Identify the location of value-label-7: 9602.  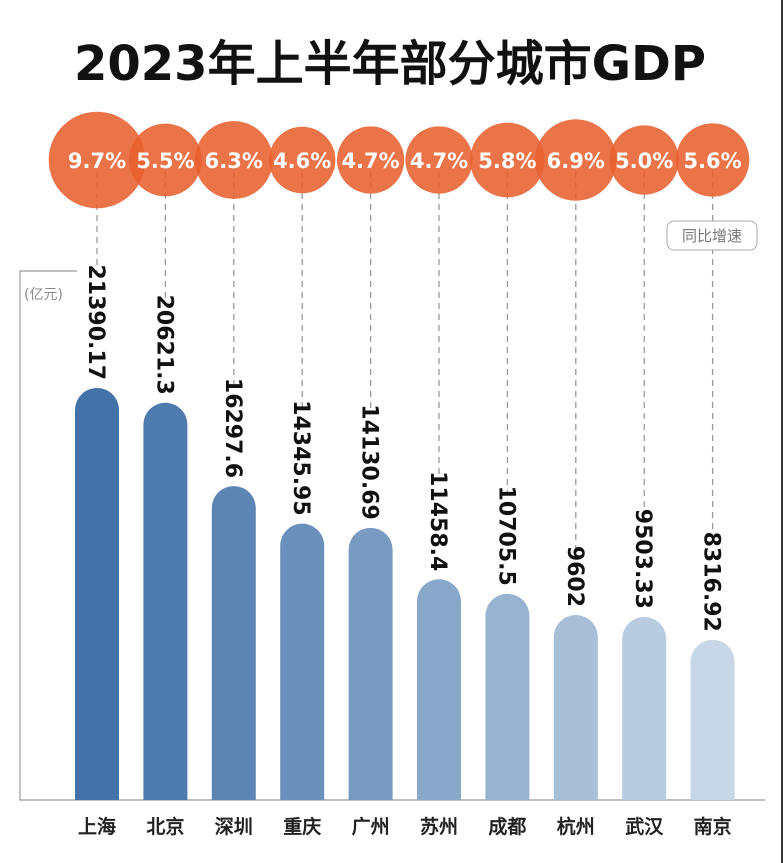
(574, 576).